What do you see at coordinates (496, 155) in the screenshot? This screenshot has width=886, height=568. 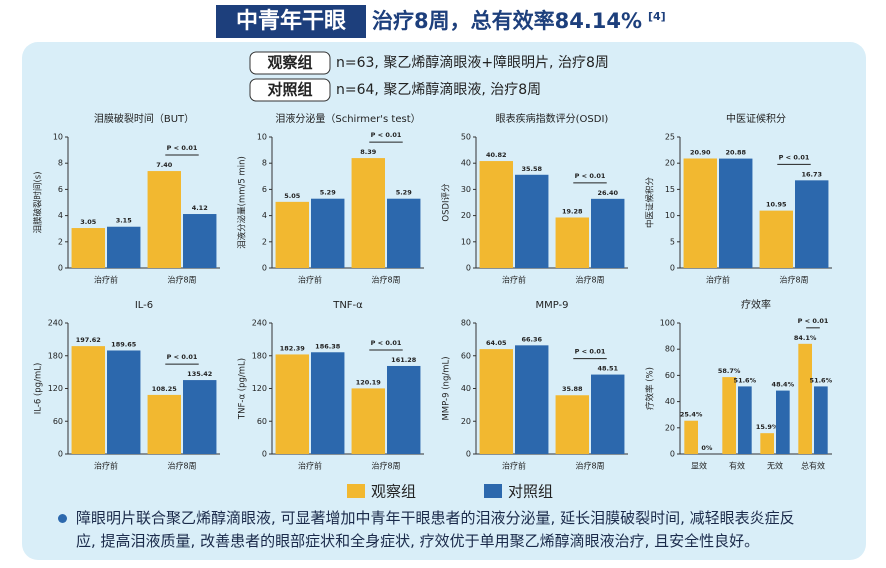 I see `value-label: 40.82` at bounding box center [496, 155].